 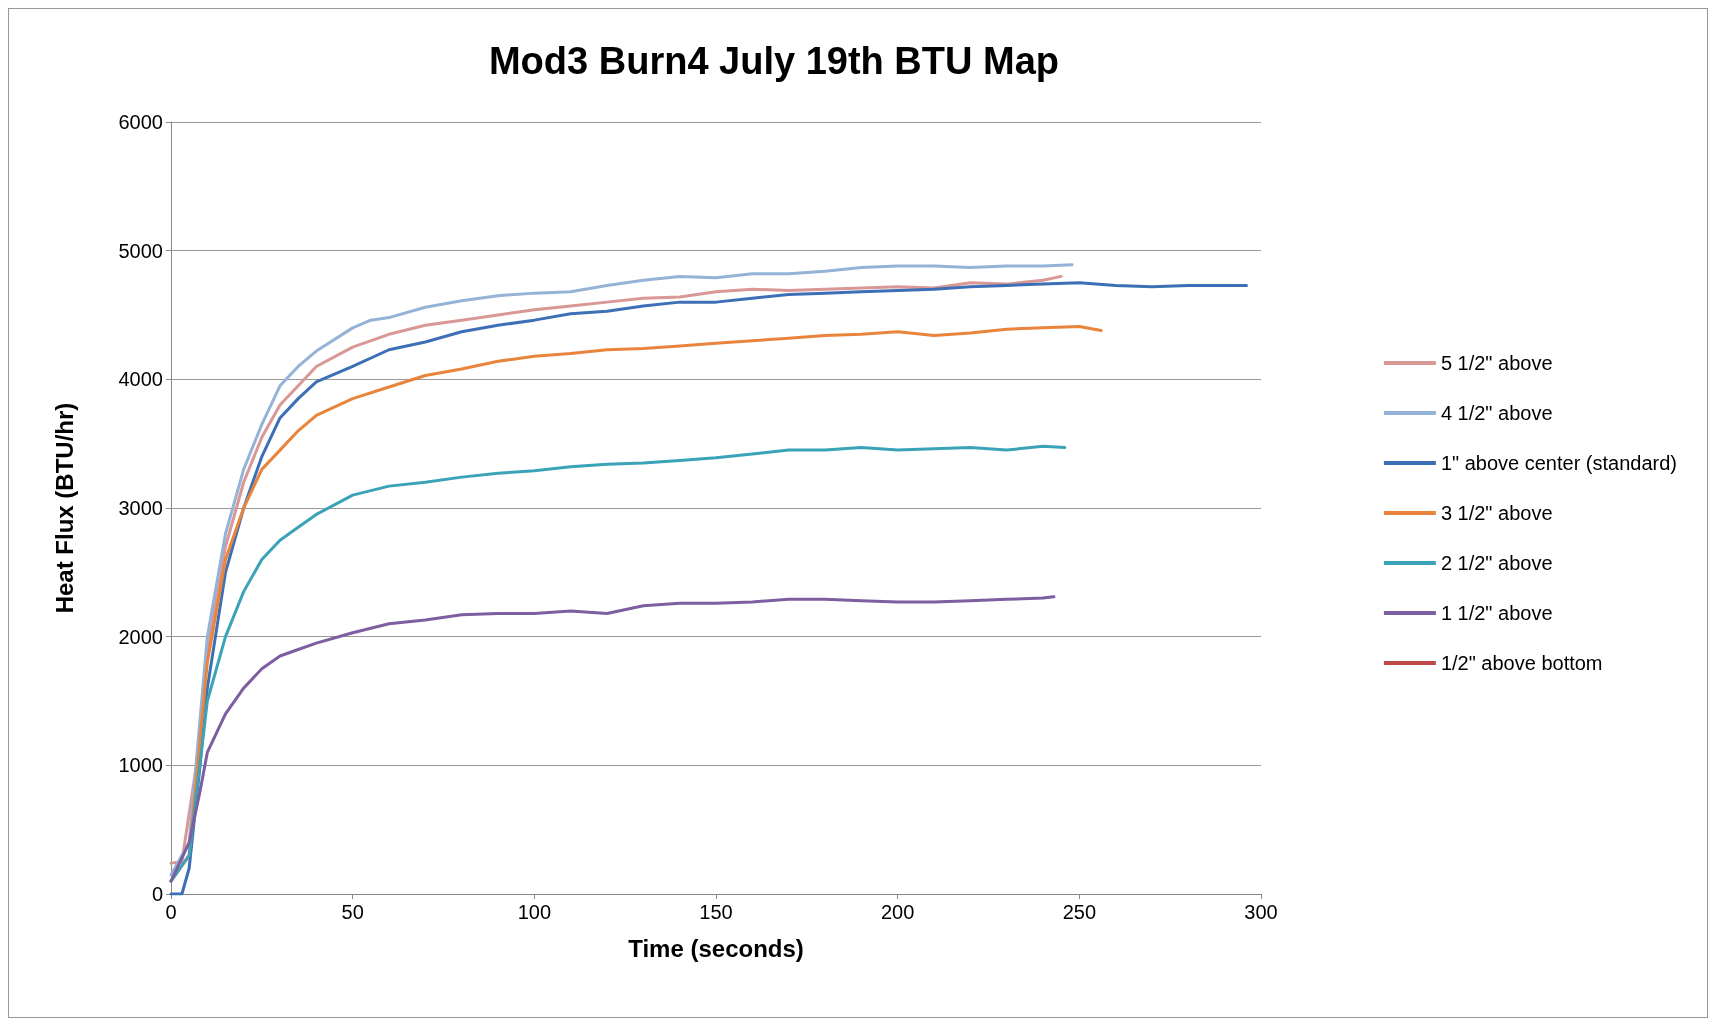 I want to click on x-tick-label: 50, so click(x=352, y=912).